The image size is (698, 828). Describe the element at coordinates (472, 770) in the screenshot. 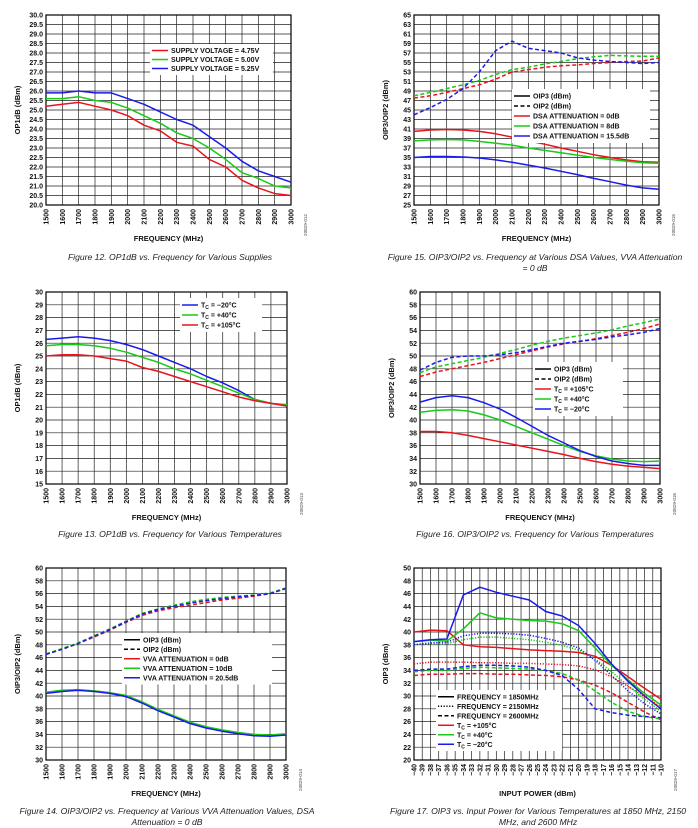

I see `x-tick-label: −33` at that location.